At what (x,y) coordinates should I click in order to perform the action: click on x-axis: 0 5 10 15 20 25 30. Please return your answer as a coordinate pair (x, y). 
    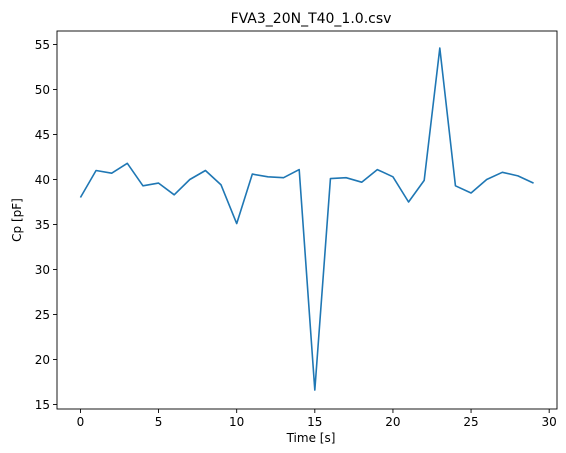
    Looking at the image, I should click on (317, 419).